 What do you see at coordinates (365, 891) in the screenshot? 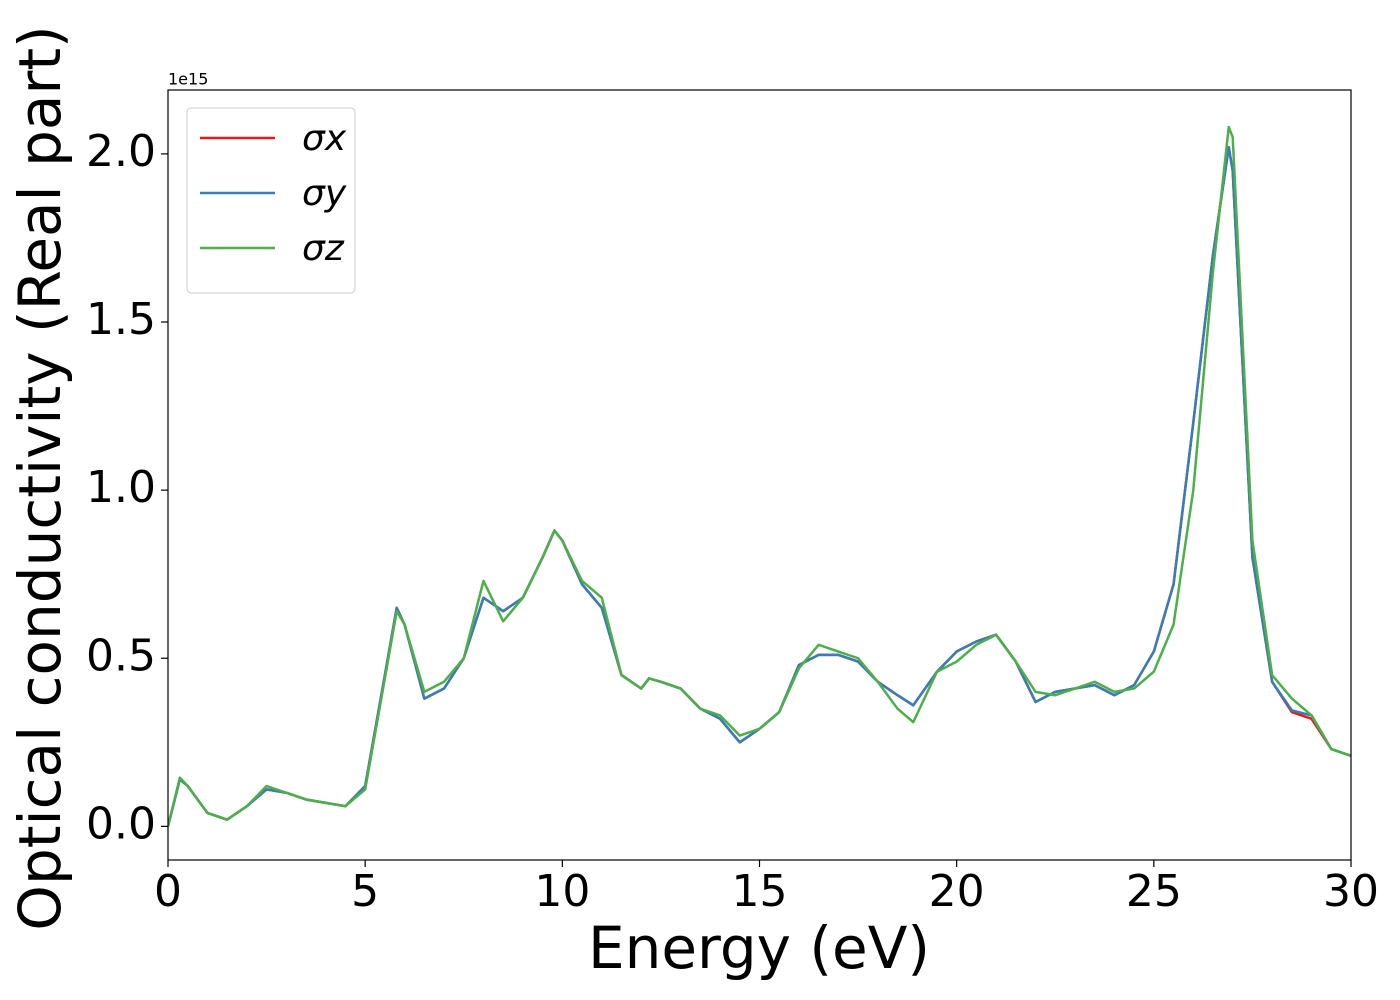
I see `x-tick-label: 5` at bounding box center [365, 891].